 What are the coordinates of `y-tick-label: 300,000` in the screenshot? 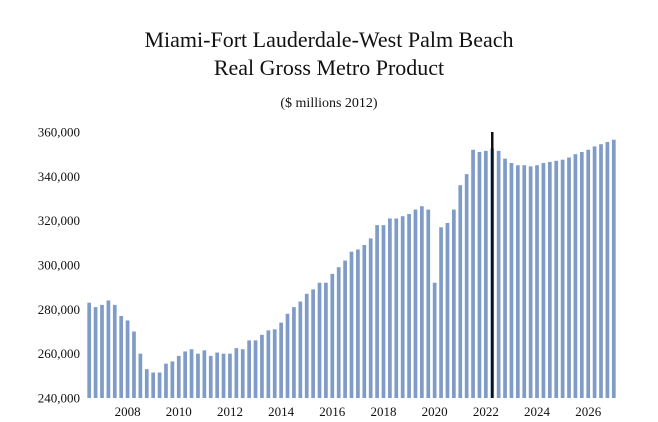 It's located at (59, 265).